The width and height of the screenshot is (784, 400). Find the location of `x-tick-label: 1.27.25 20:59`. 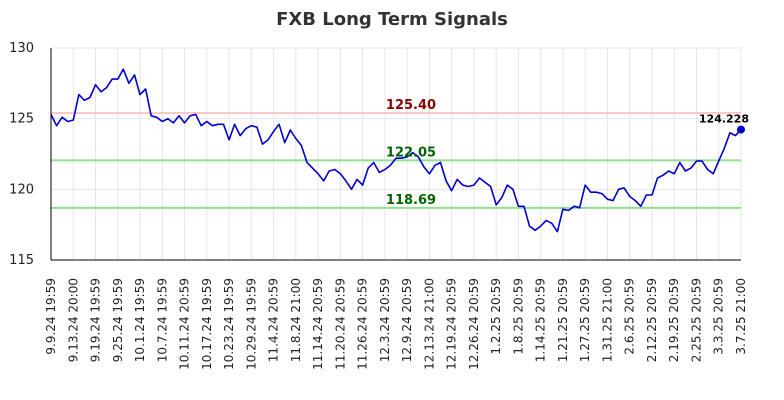

x-tick-label: 1.27.25 20:59 is located at coordinates (585, 320).